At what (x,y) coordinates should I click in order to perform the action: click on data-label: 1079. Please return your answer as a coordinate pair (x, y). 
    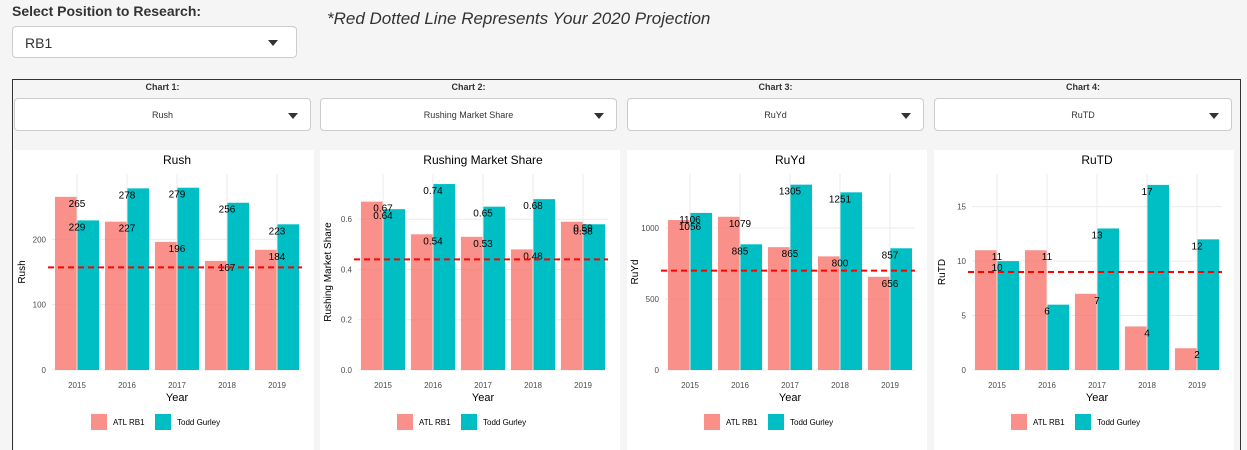
    Looking at the image, I should click on (740, 224).